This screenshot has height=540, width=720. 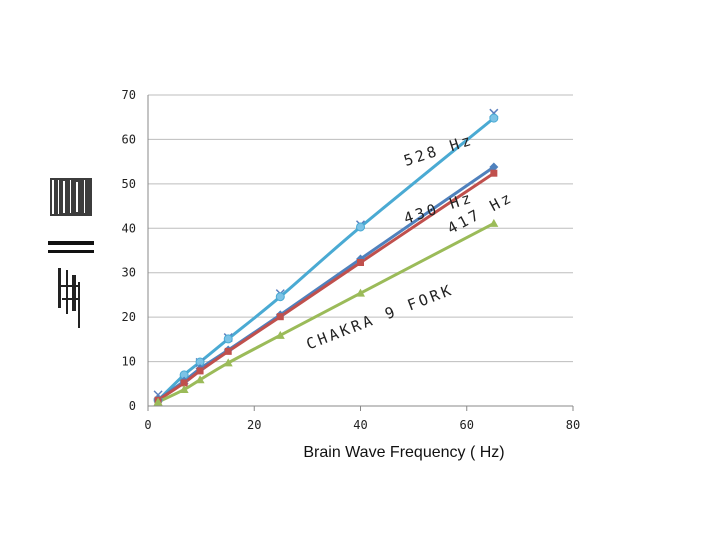 What do you see at coordinates (129, 228) in the screenshot?
I see `y-tick-label: 40` at bounding box center [129, 228].